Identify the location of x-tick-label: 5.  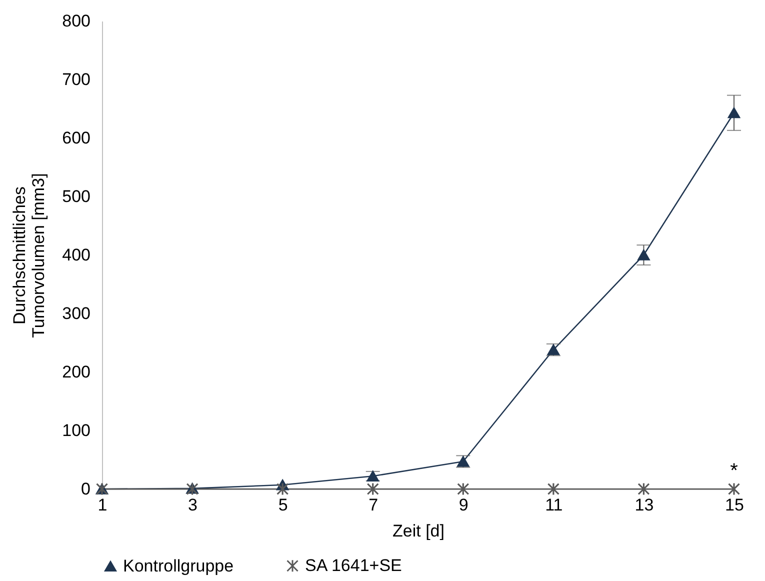
(283, 505).